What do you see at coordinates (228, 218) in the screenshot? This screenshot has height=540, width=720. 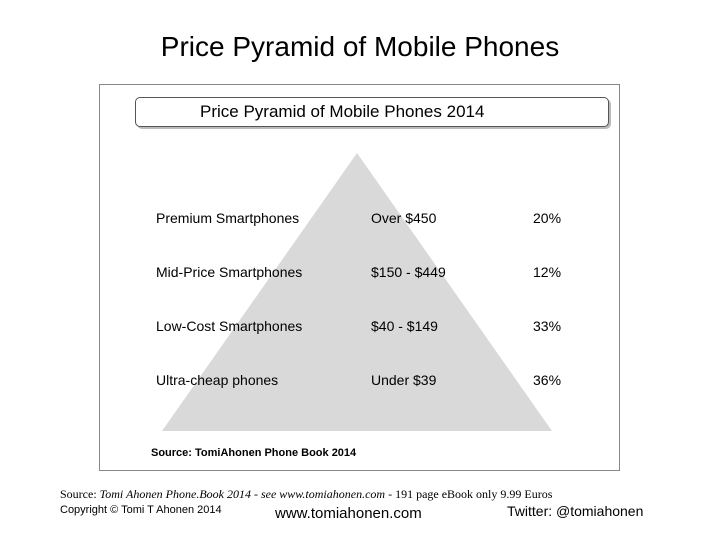 I see `tier-name: Premium Smartphones` at bounding box center [228, 218].